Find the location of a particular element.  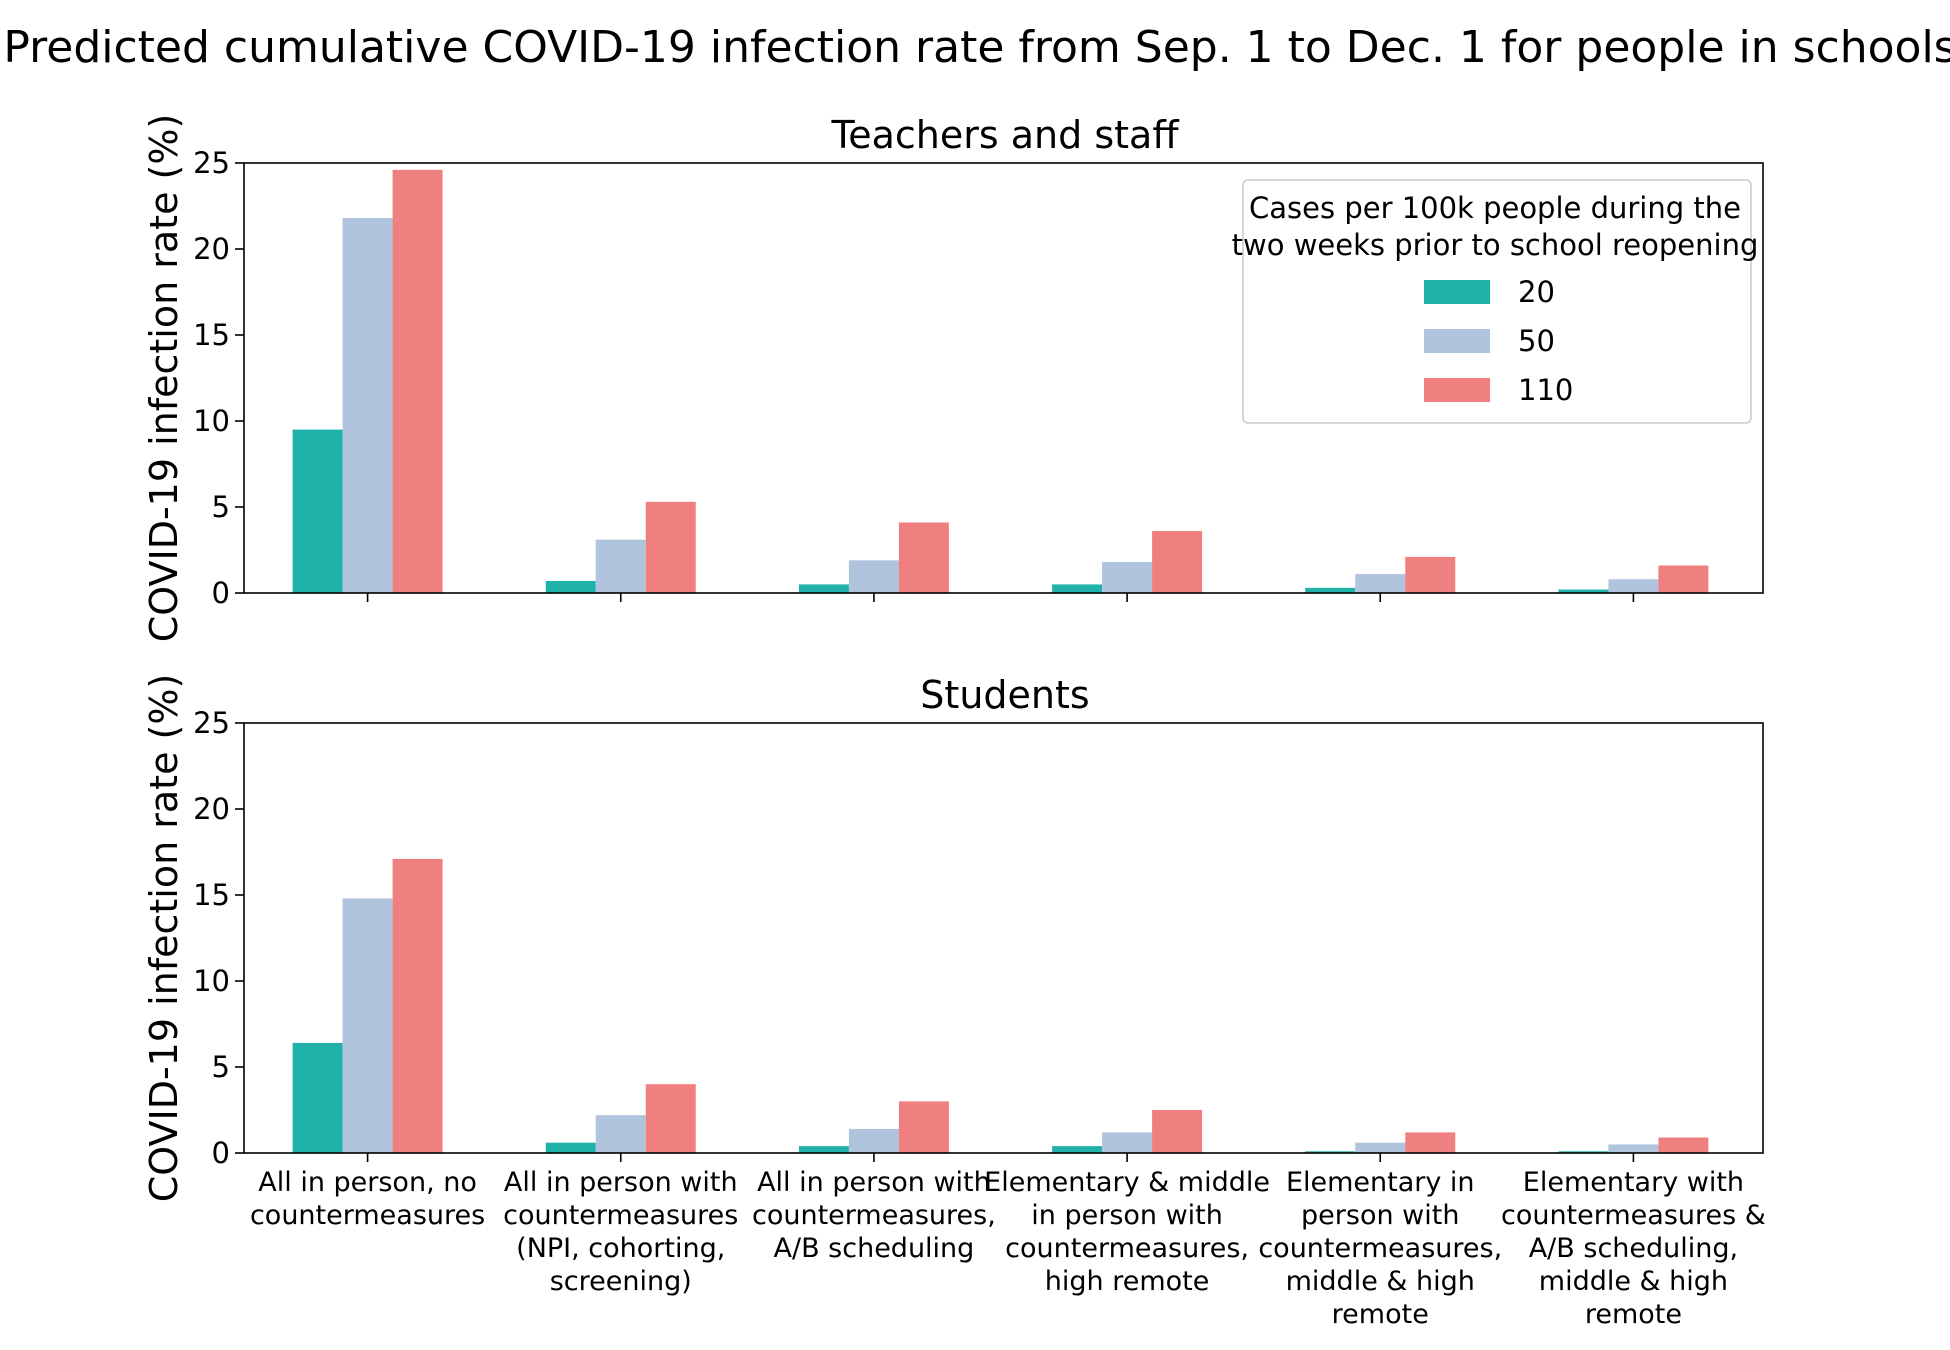

y-tick-label-students-20: 20 is located at coordinates (211, 809).